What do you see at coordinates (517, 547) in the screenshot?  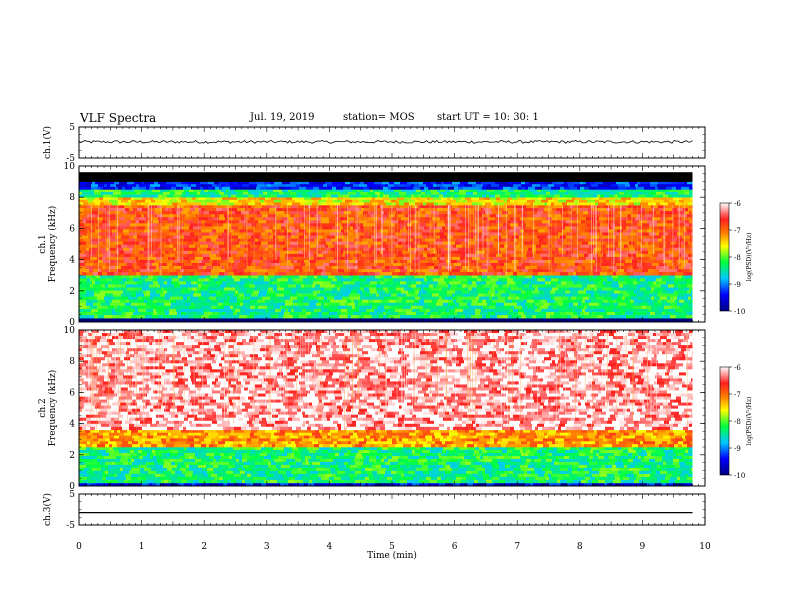 I see `x-tick-label: 7` at bounding box center [517, 547].